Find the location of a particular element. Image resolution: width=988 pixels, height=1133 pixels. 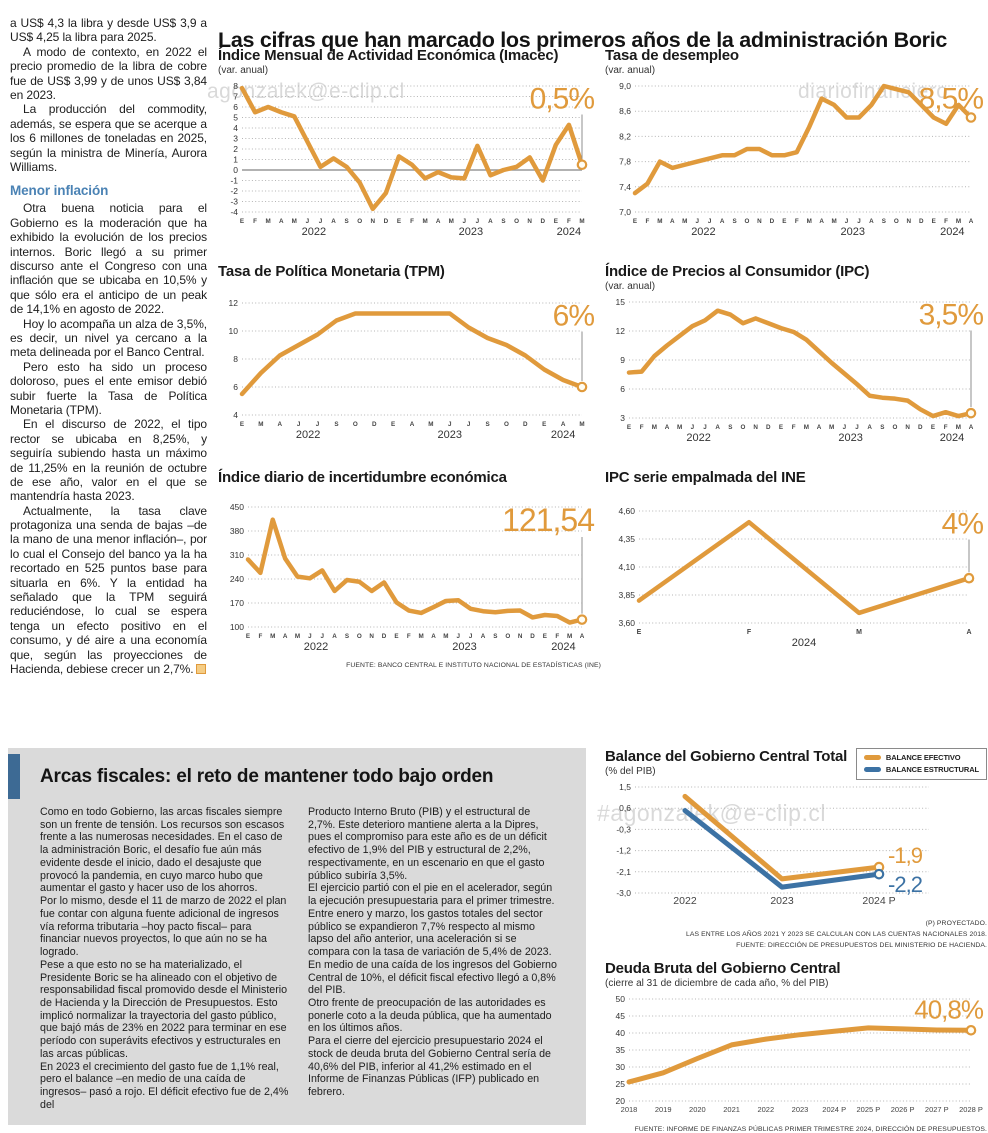

svg-text: 8,6 is located at coordinates (625, 111).